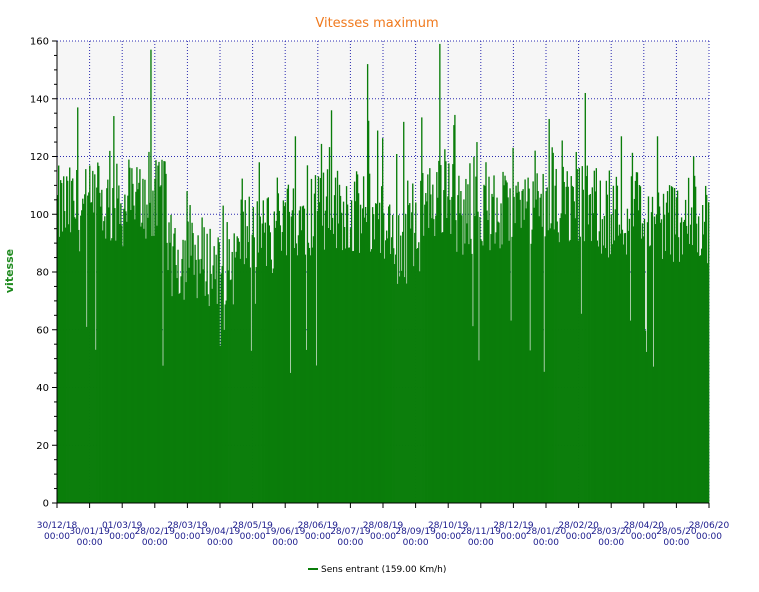 This screenshot has height=592, width=759. What do you see at coordinates (220, 532) in the screenshot?
I see `x-tick-label-date: 19/04/19` at bounding box center [220, 532].